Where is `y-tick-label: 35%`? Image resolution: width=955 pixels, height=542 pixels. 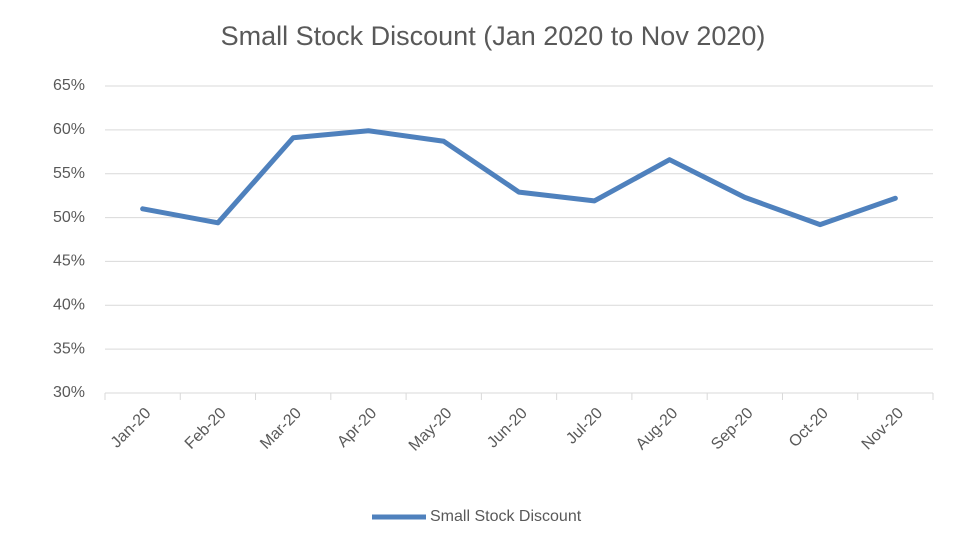 y-tick-label: 35% is located at coordinates (69, 348).